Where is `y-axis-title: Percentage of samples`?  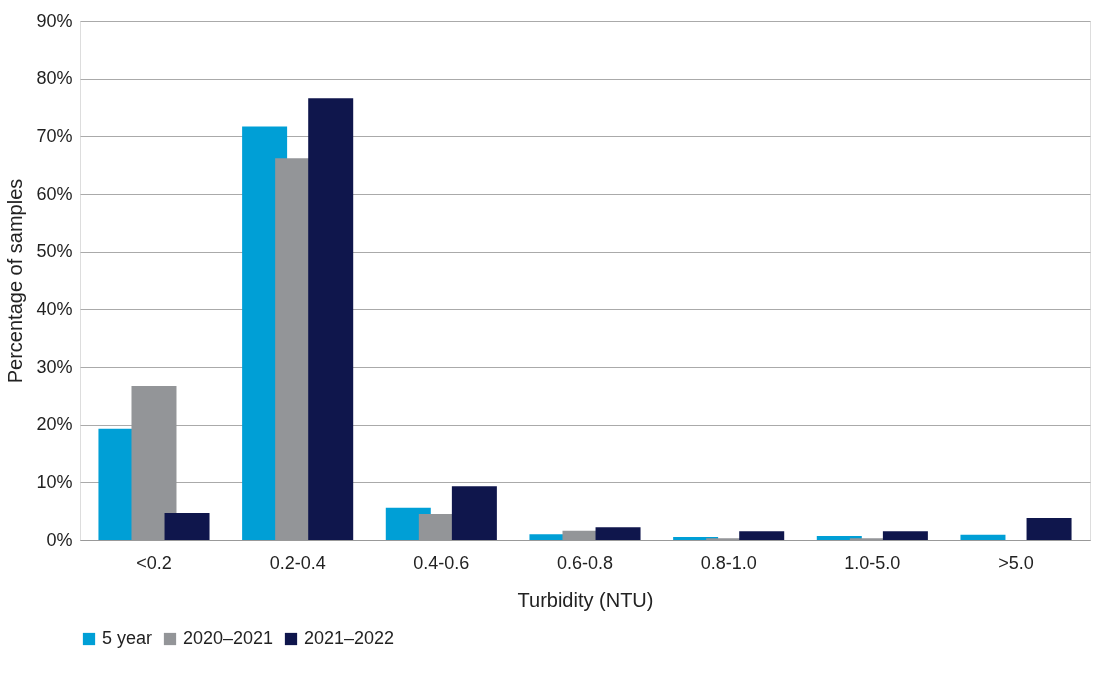
y-axis-title: Percentage of samples is located at coordinates (15, 281).